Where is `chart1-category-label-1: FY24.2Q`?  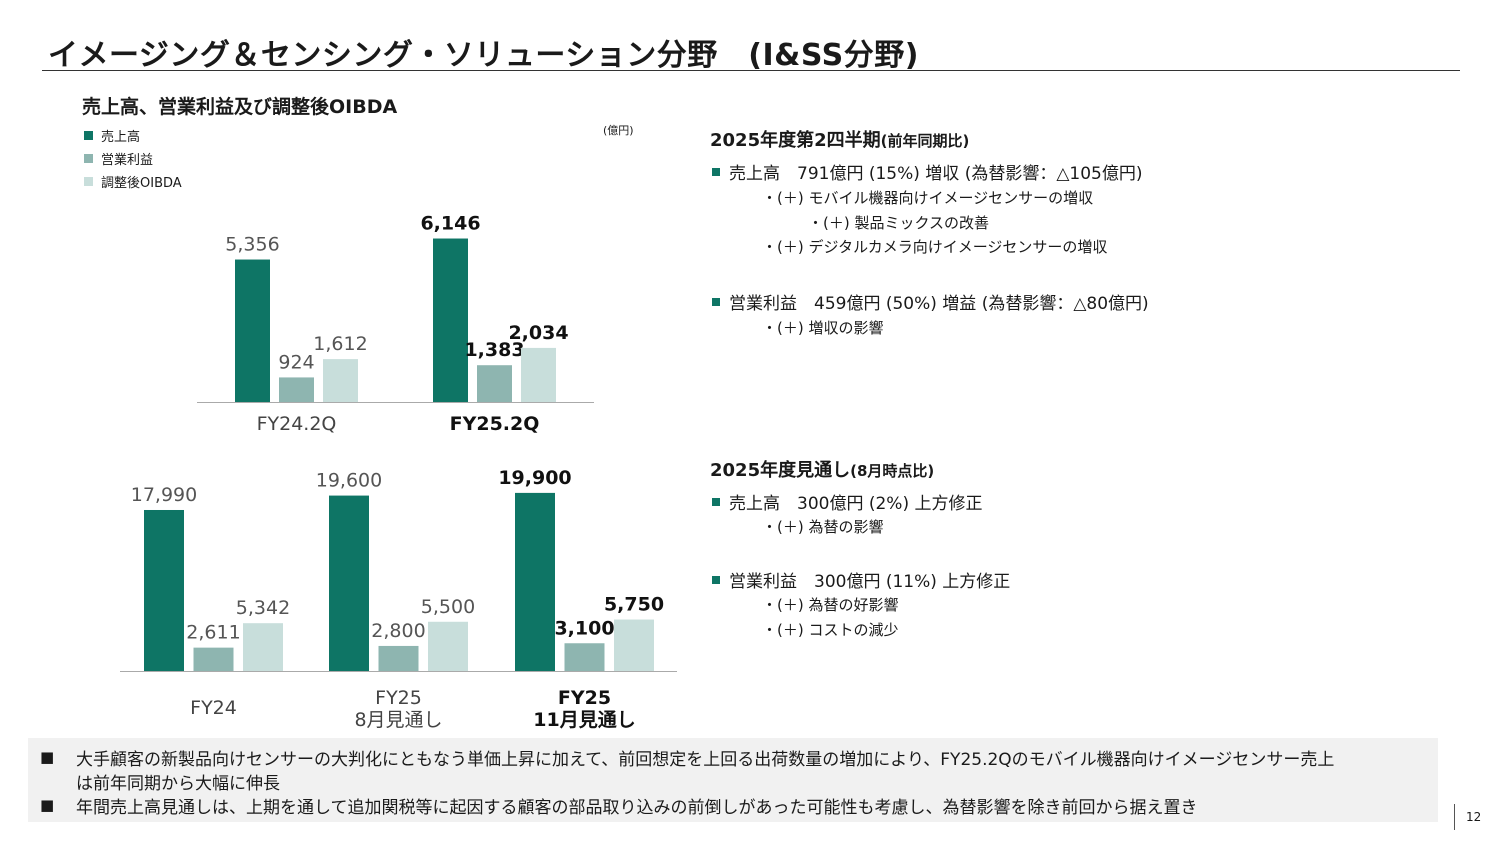 chart1-category-label-1: FY24.2Q is located at coordinates (297, 424).